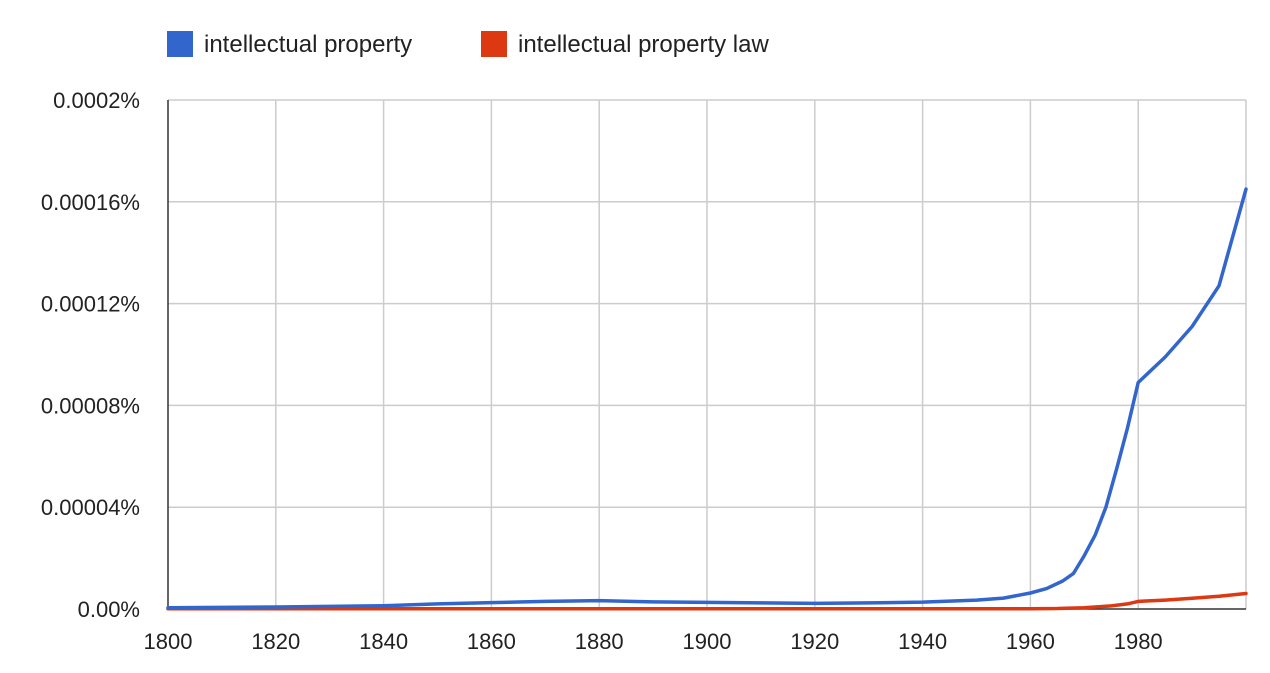 The image size is (1270, 673). Describe the element at coordinates (814, 641) in the screenshot. I see `x-tick-label: 1920` at that location.